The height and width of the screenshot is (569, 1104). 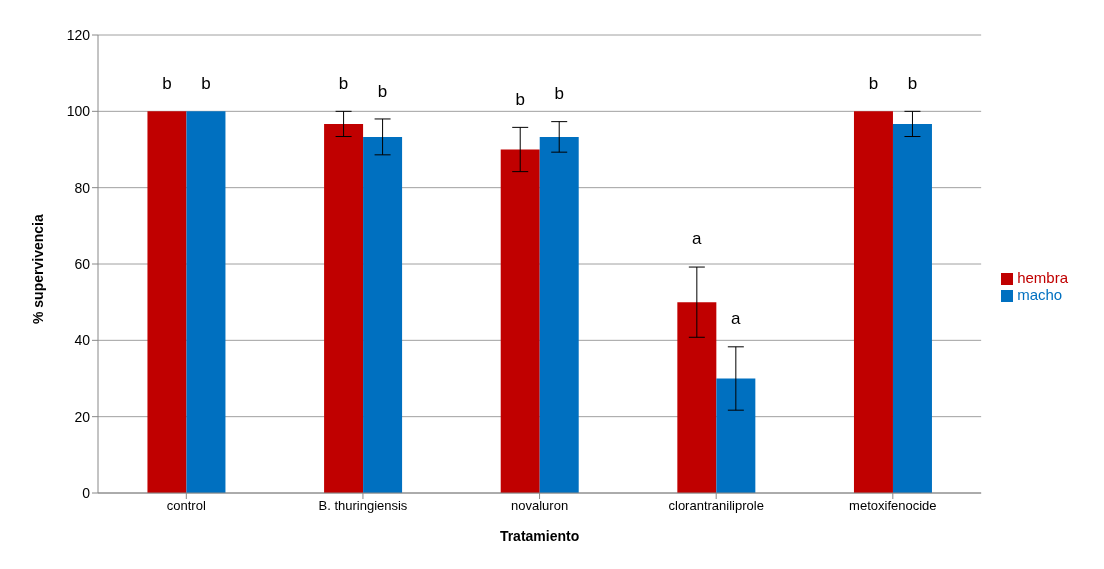 What do you see at coordinates (78, 34) in the screenshot?
I see `y-tick-label: 120` at bounding box center [78, 34].